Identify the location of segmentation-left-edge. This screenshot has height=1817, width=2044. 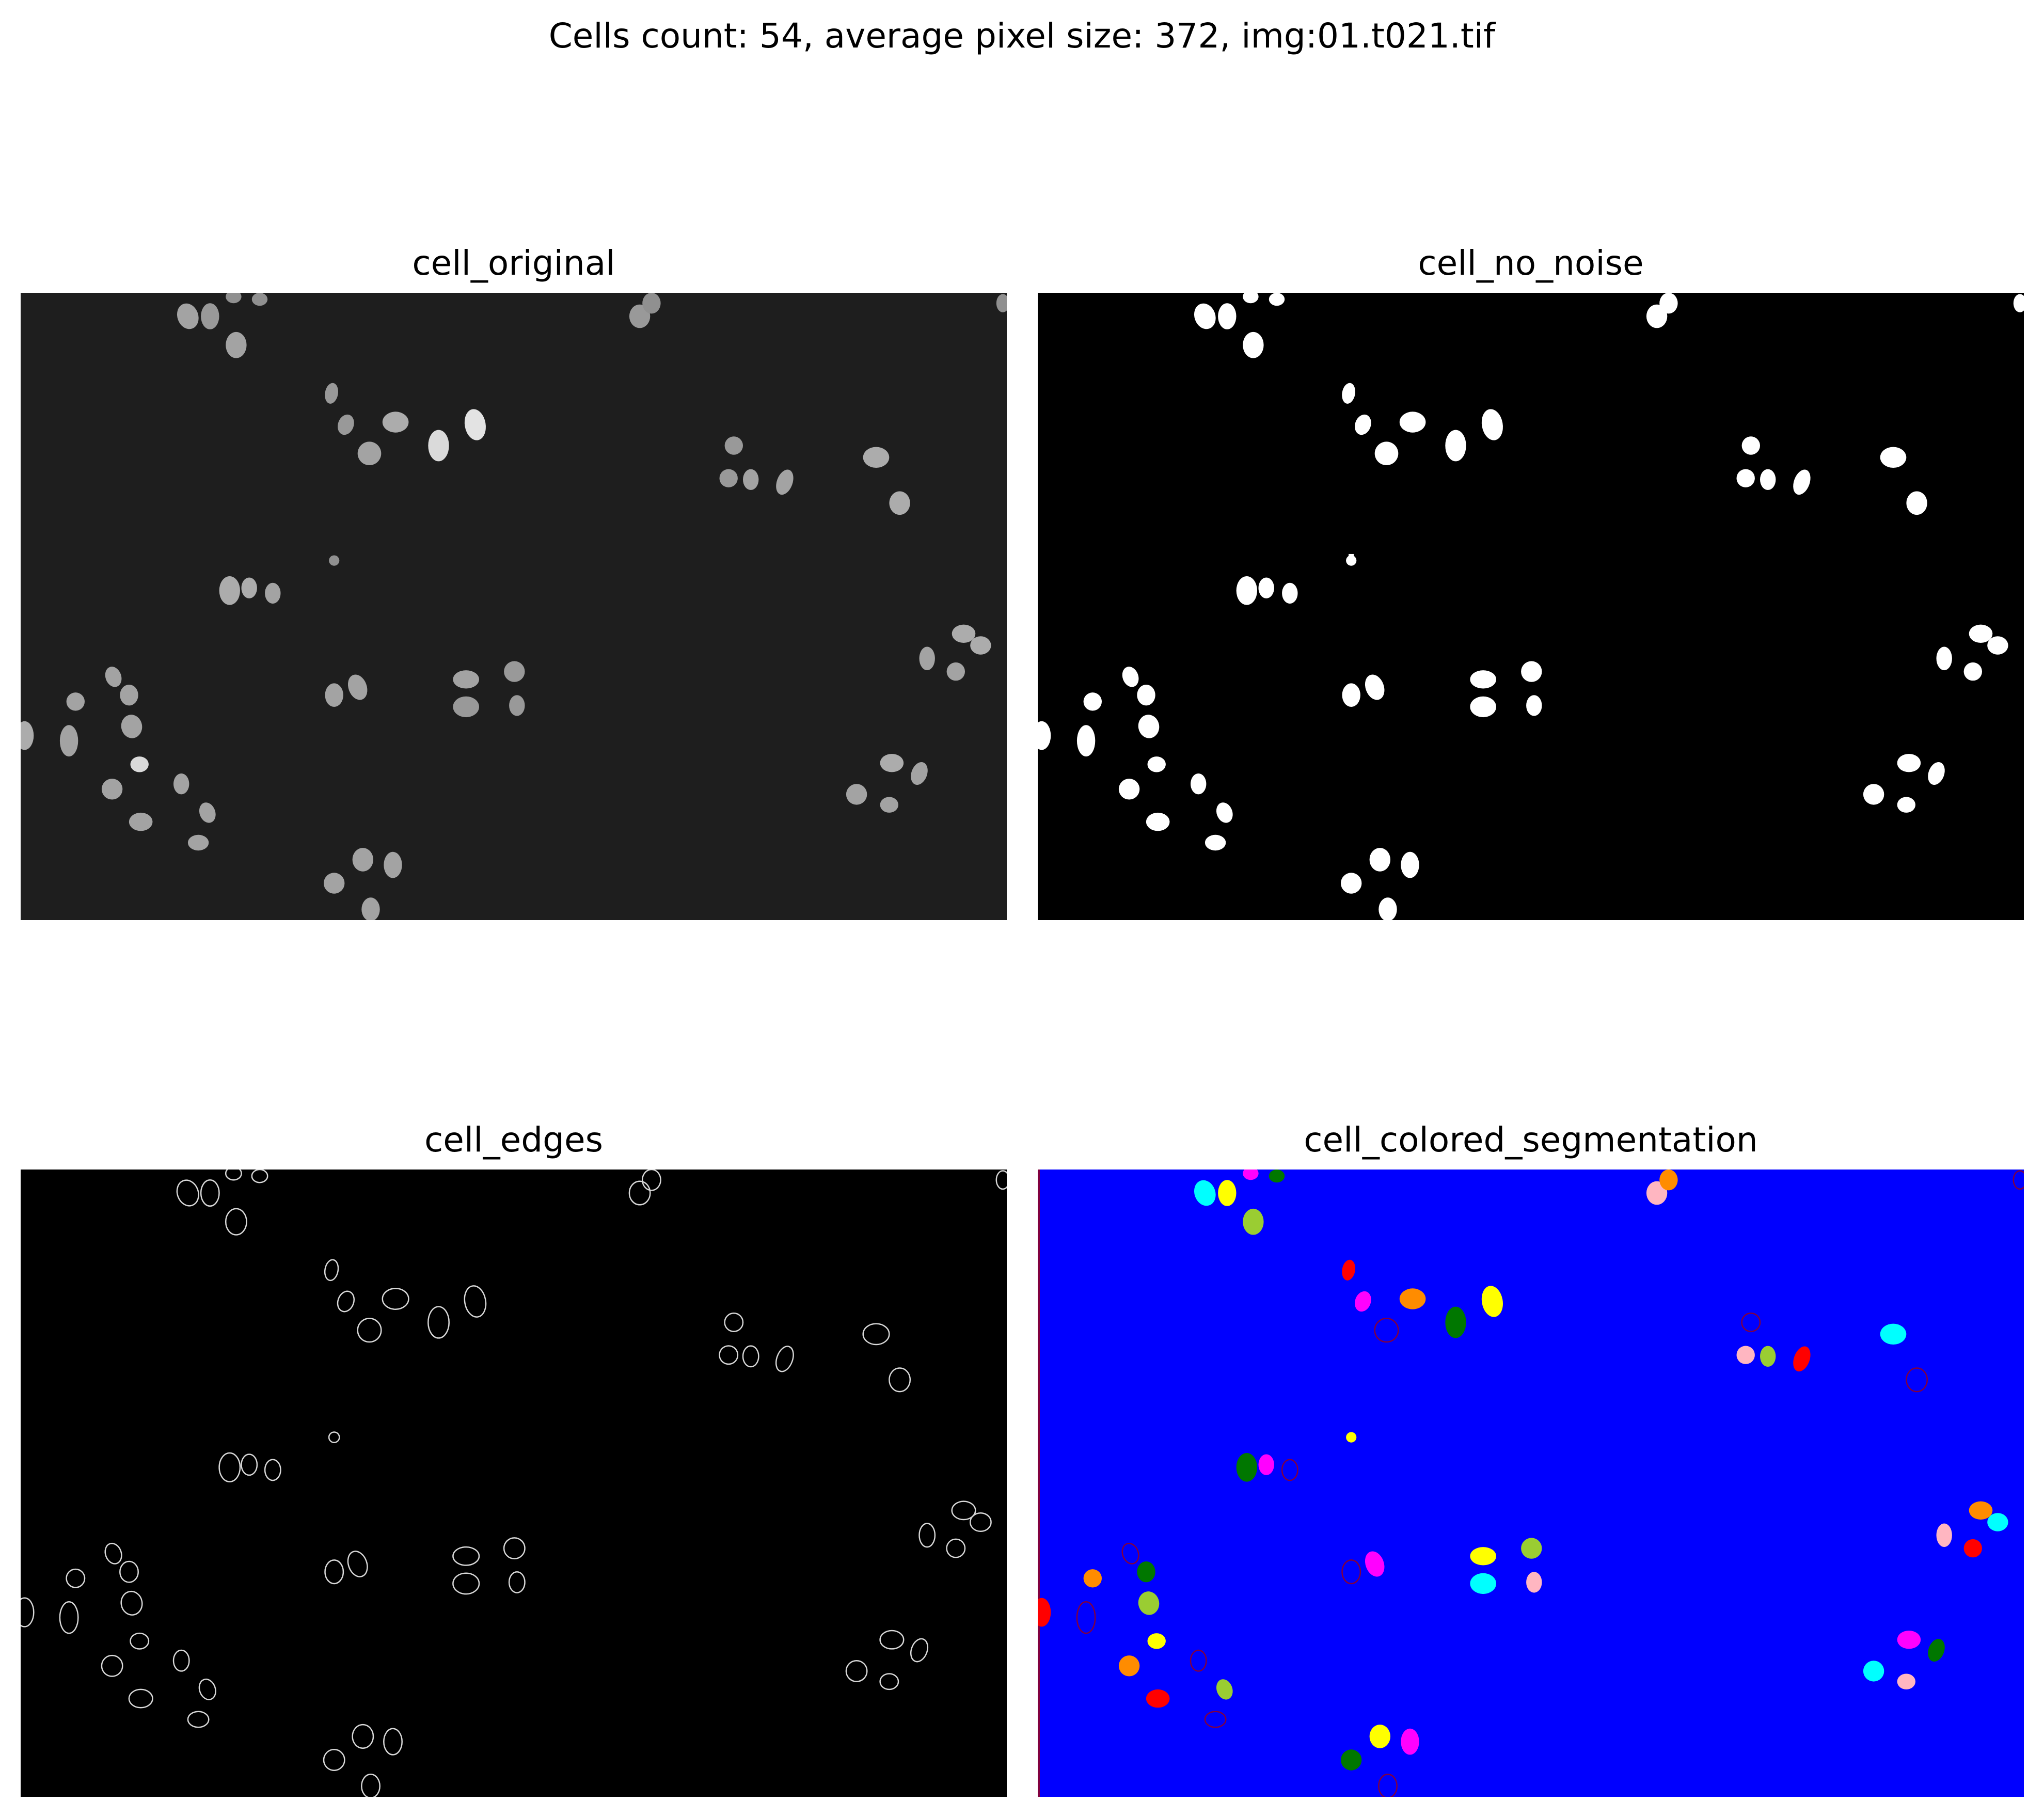
(1039, 1484).